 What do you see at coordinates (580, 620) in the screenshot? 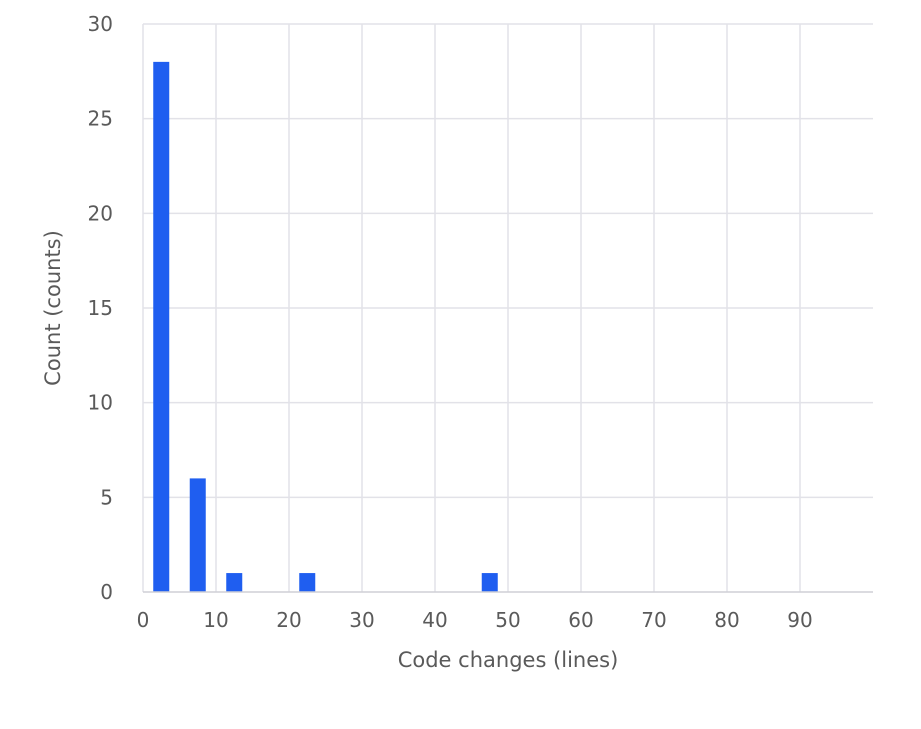
I see `x-tick-label: 60` at bounding box center [580, 620].